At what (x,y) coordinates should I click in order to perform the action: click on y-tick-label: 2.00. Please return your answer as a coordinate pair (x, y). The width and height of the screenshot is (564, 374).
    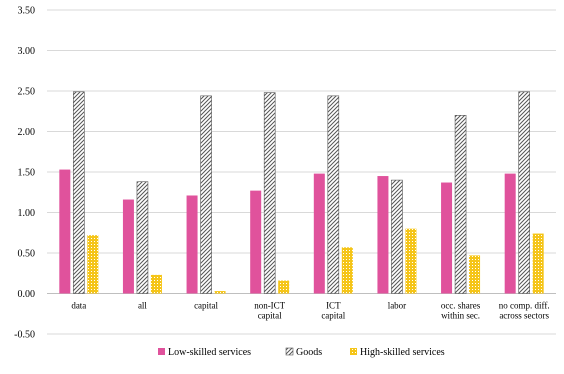
    Looking at the image, I should click on (27, 132).